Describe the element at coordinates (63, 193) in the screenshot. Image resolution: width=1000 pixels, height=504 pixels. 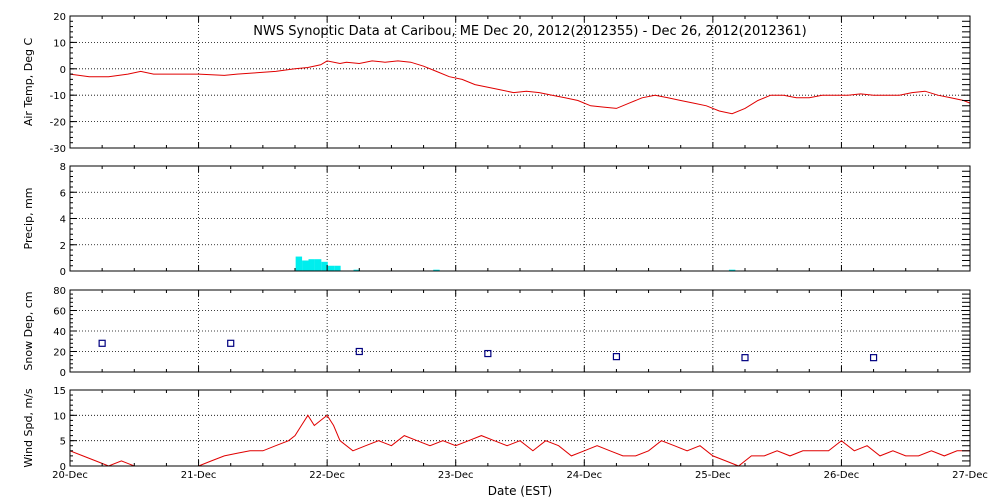
I see `y-tick-label: 6` at that location.